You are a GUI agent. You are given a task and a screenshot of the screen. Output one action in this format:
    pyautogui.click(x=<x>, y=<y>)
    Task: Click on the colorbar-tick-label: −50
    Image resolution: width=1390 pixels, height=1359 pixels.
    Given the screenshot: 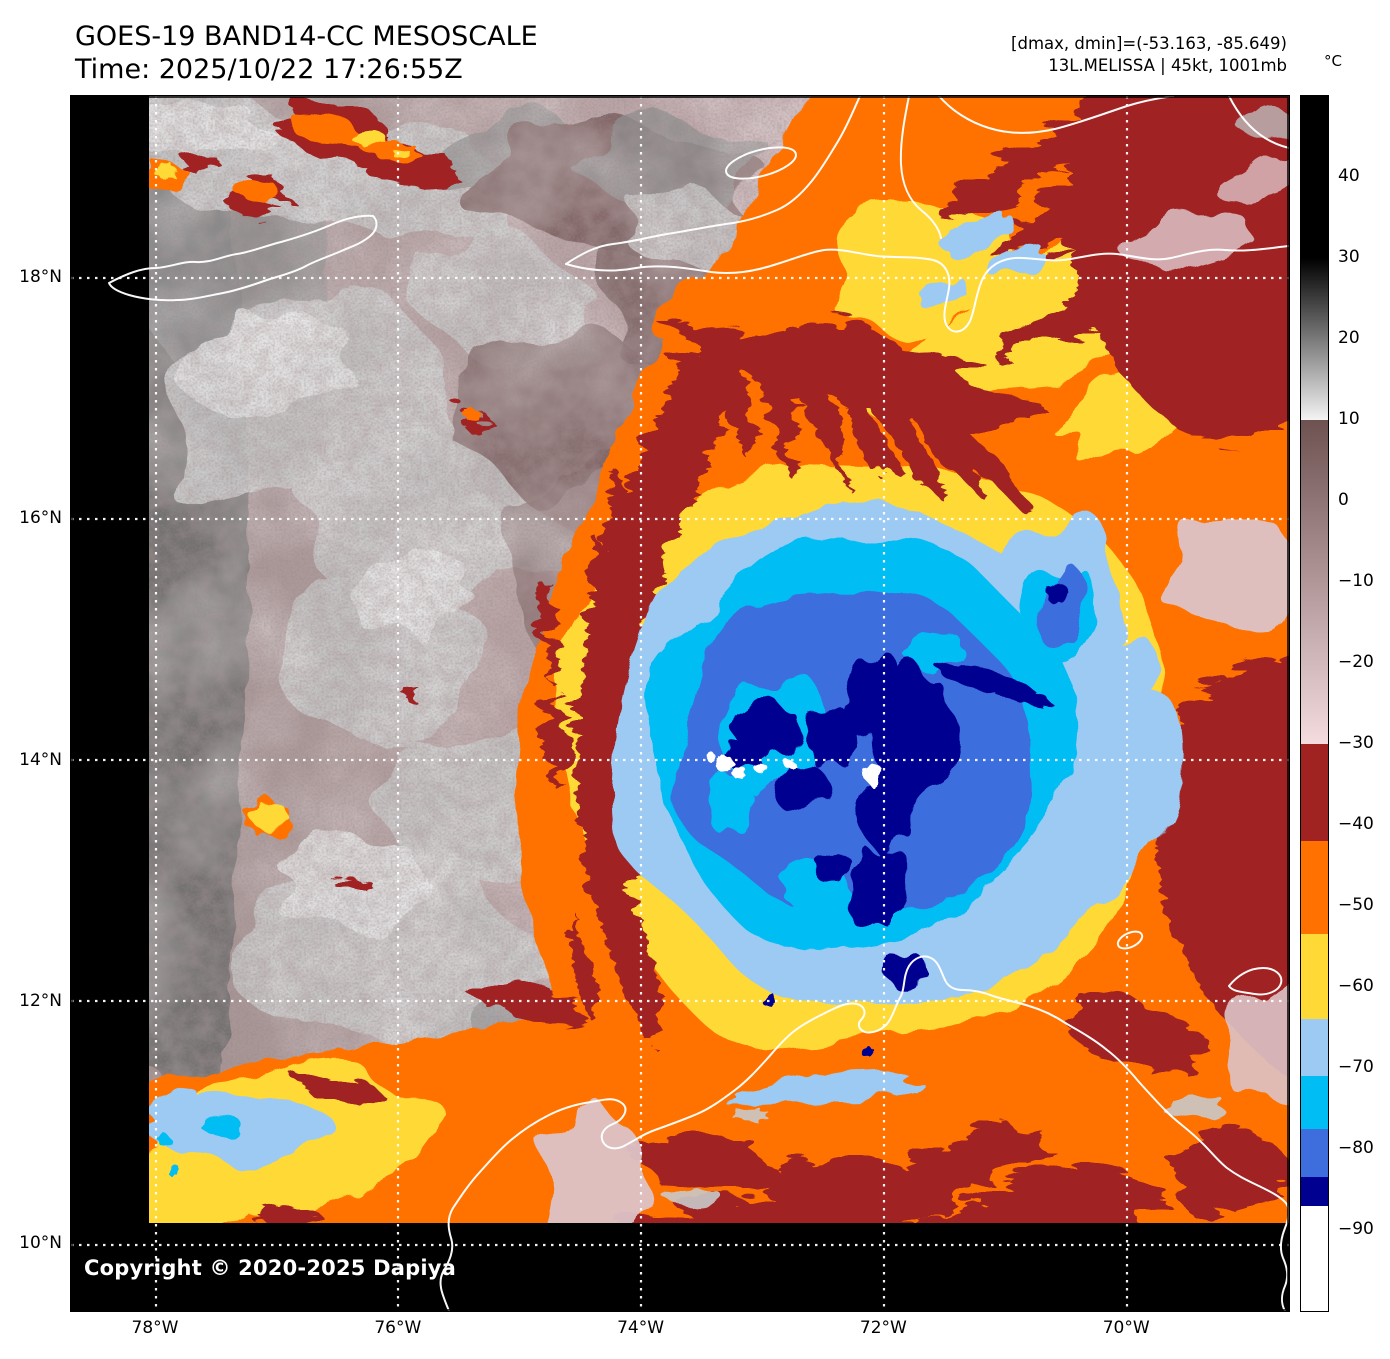 What is the action you would take?
    pyautogui.click(x=1356, y=905)
    